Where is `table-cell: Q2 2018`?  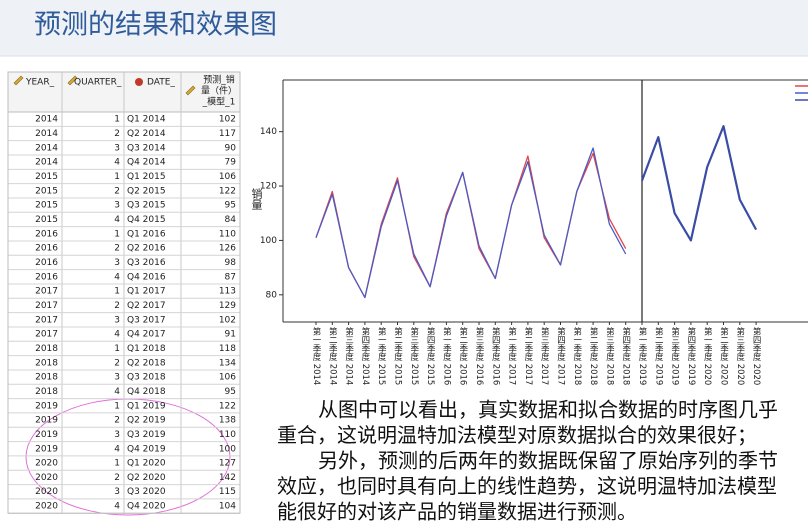 table-cell: Q2 2018 is located at coordinates (146, 363).